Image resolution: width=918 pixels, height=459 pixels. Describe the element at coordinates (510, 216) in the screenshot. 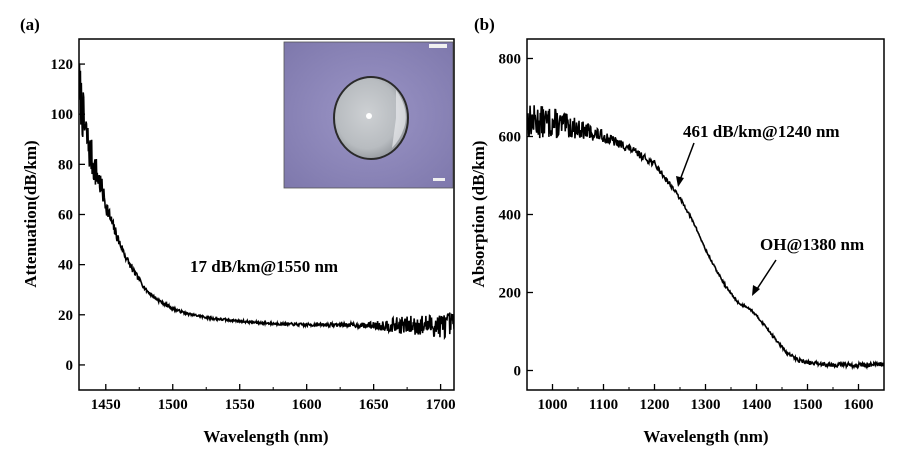

I see `b-y-tick-label: 400` at that location.